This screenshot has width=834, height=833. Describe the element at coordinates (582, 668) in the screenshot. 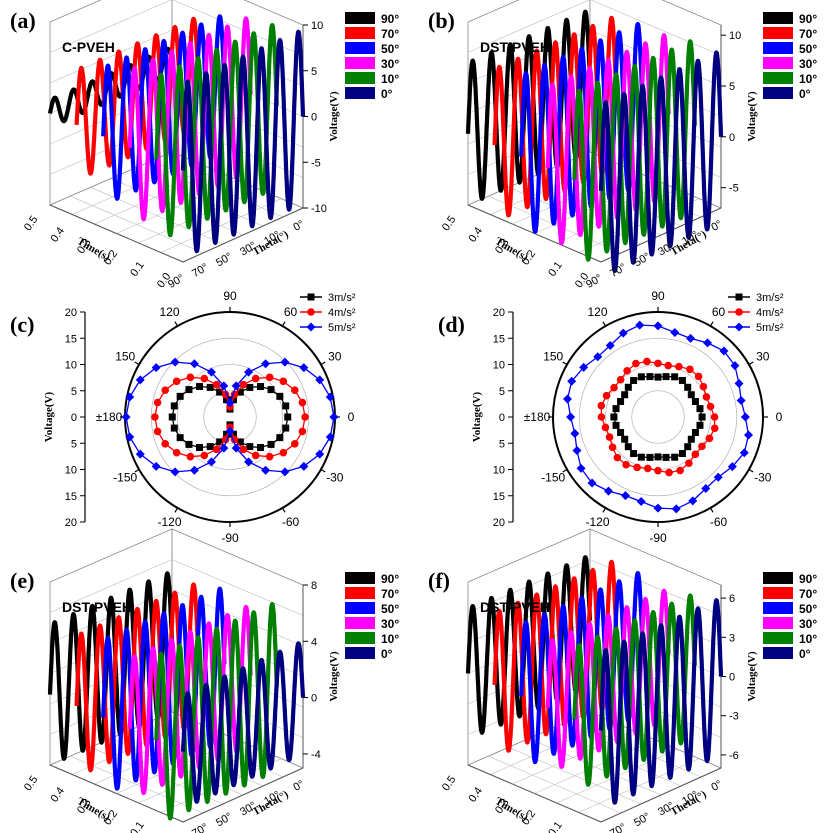

I see `waveform-50°` at that location.